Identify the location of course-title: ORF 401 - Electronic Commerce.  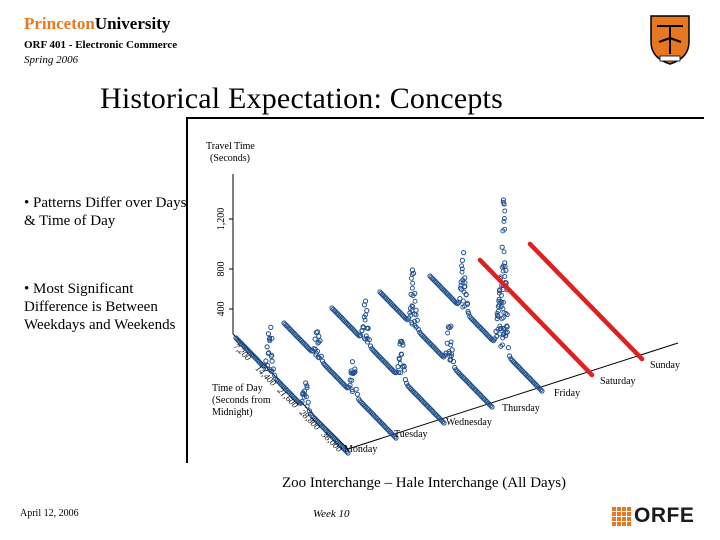
(101, 45).